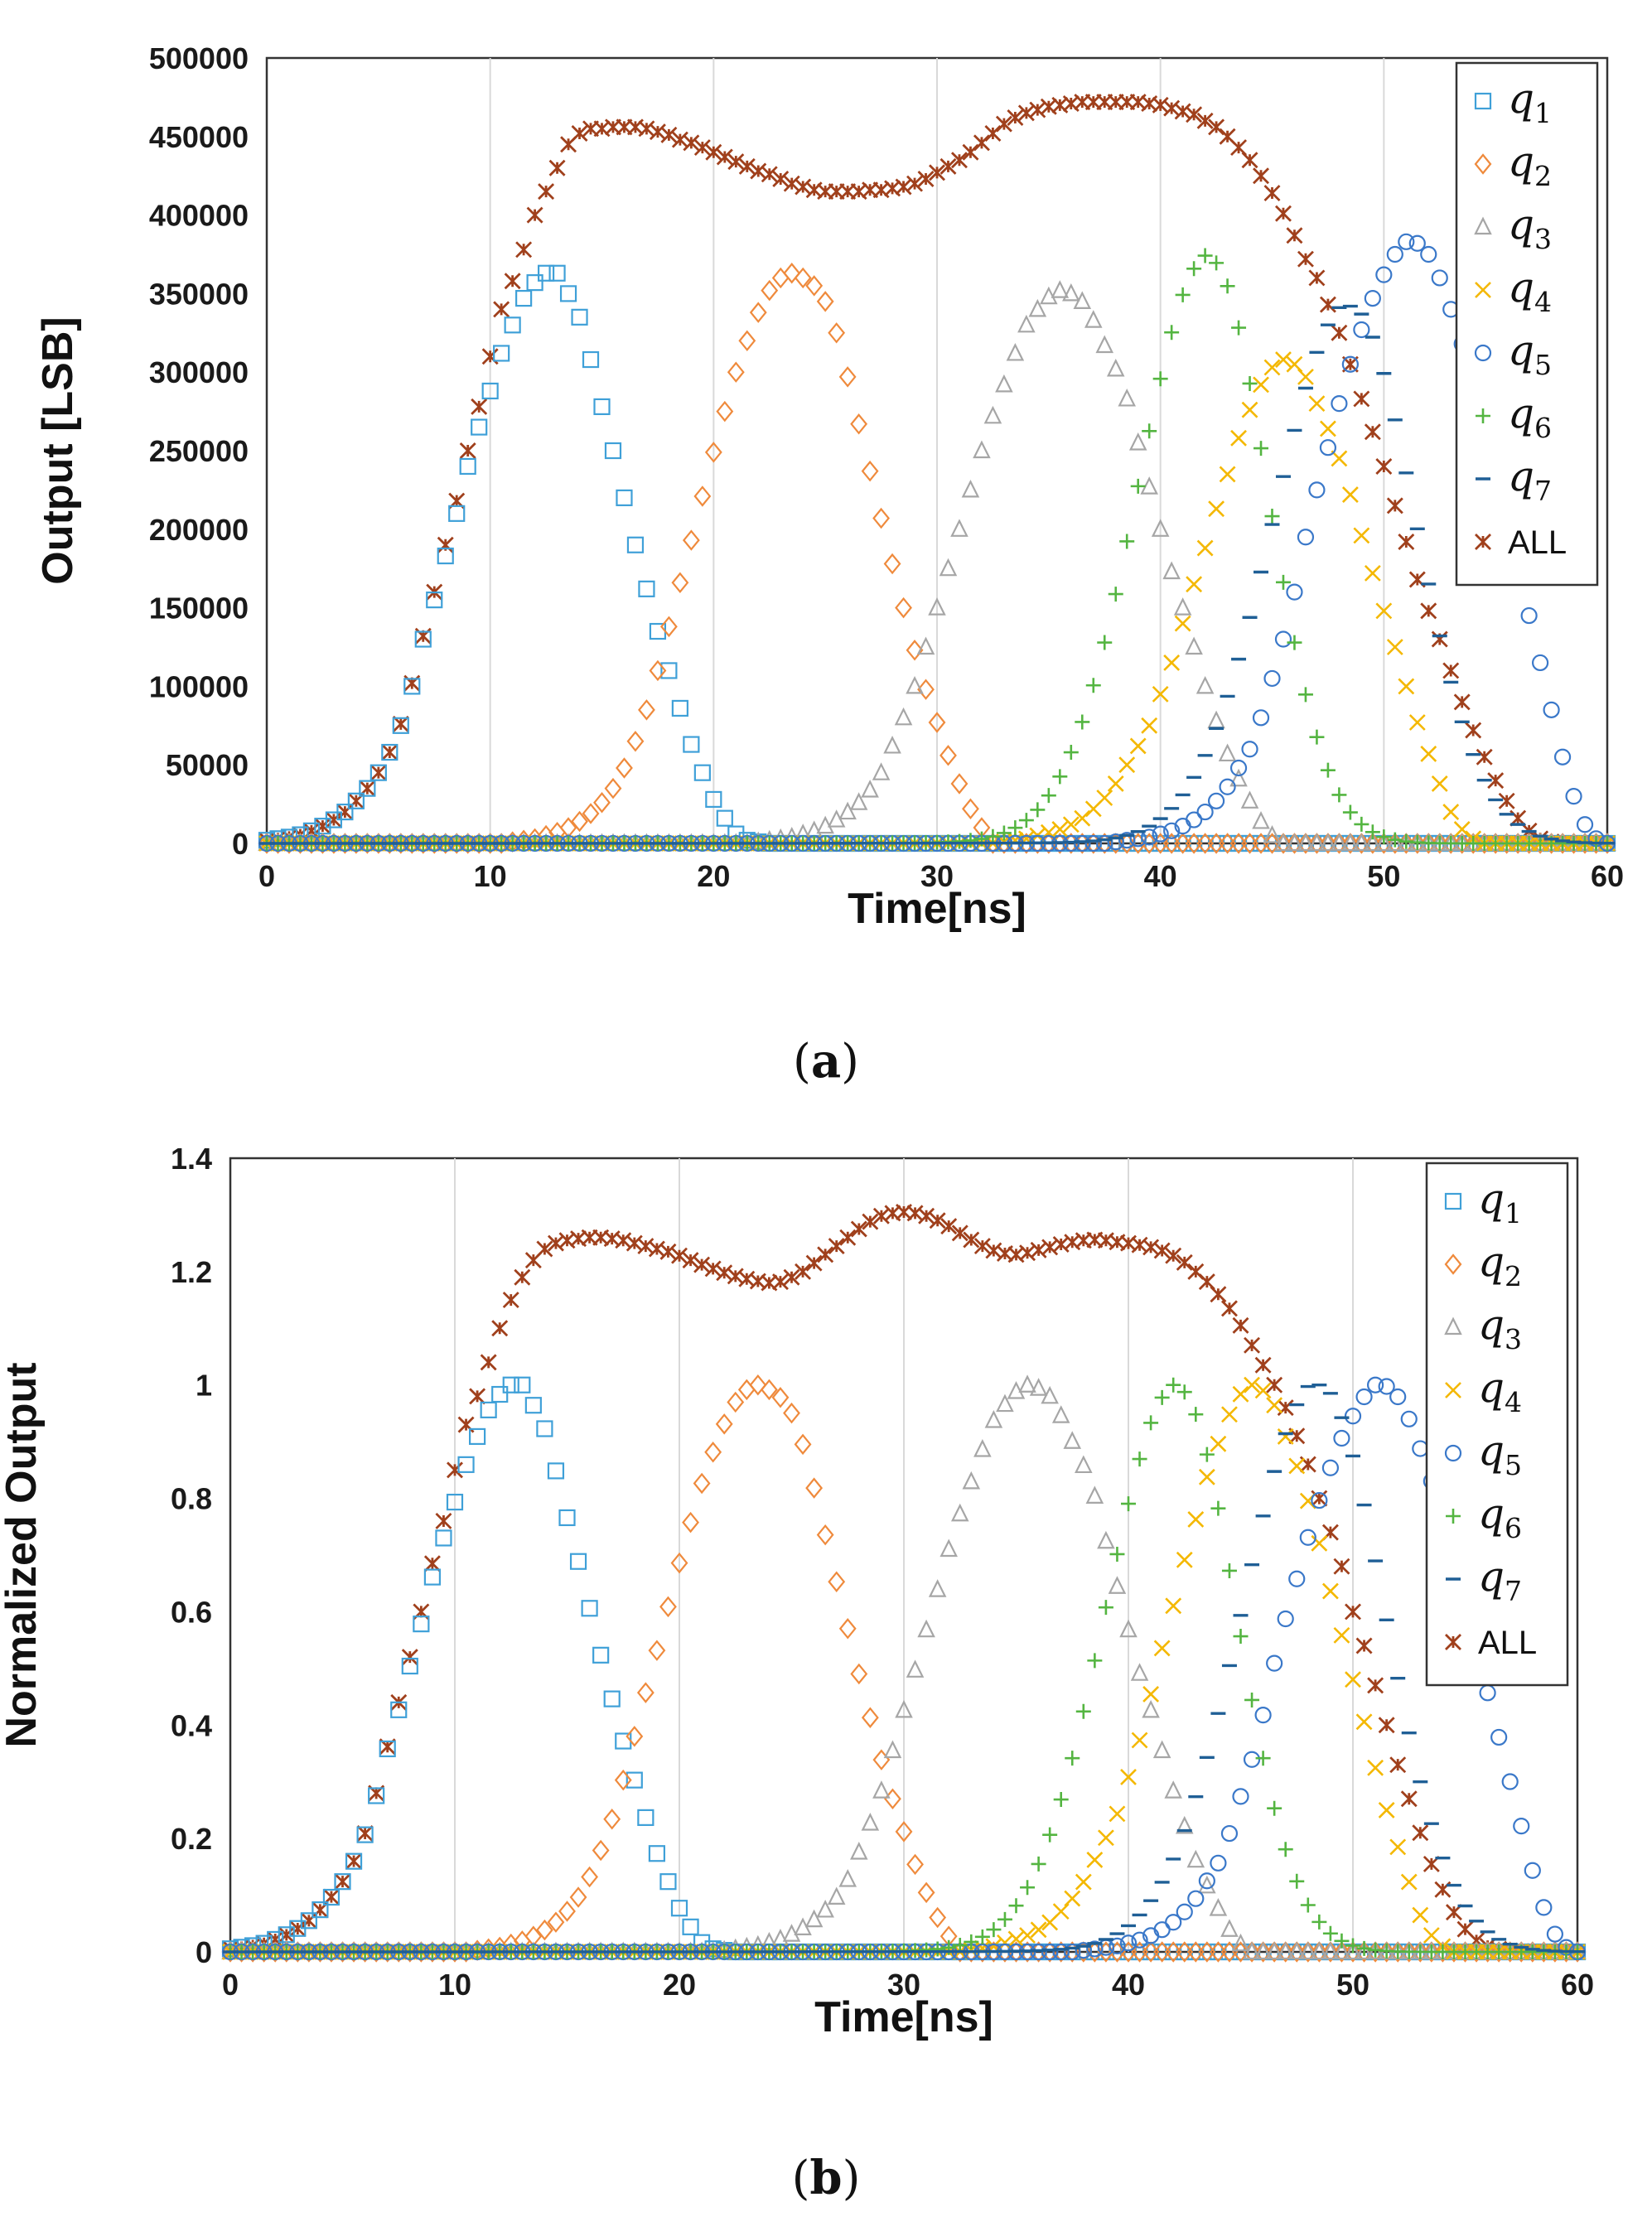 This screenshot has width=1652, height=2217. What do you see at coordinates (1453, 1264) in the screenshot?
I see `legend-marker` at bounding box center [1453, 1264].